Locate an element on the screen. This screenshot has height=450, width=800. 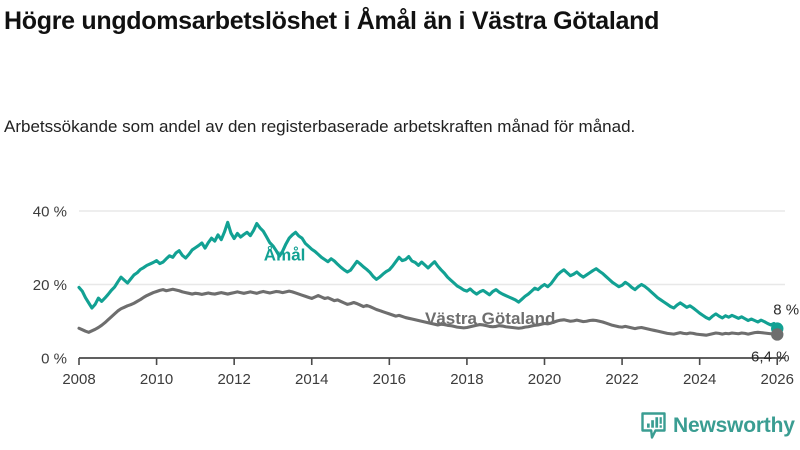
series-label-åmål: Åmål is located at coordinates (285, 255).